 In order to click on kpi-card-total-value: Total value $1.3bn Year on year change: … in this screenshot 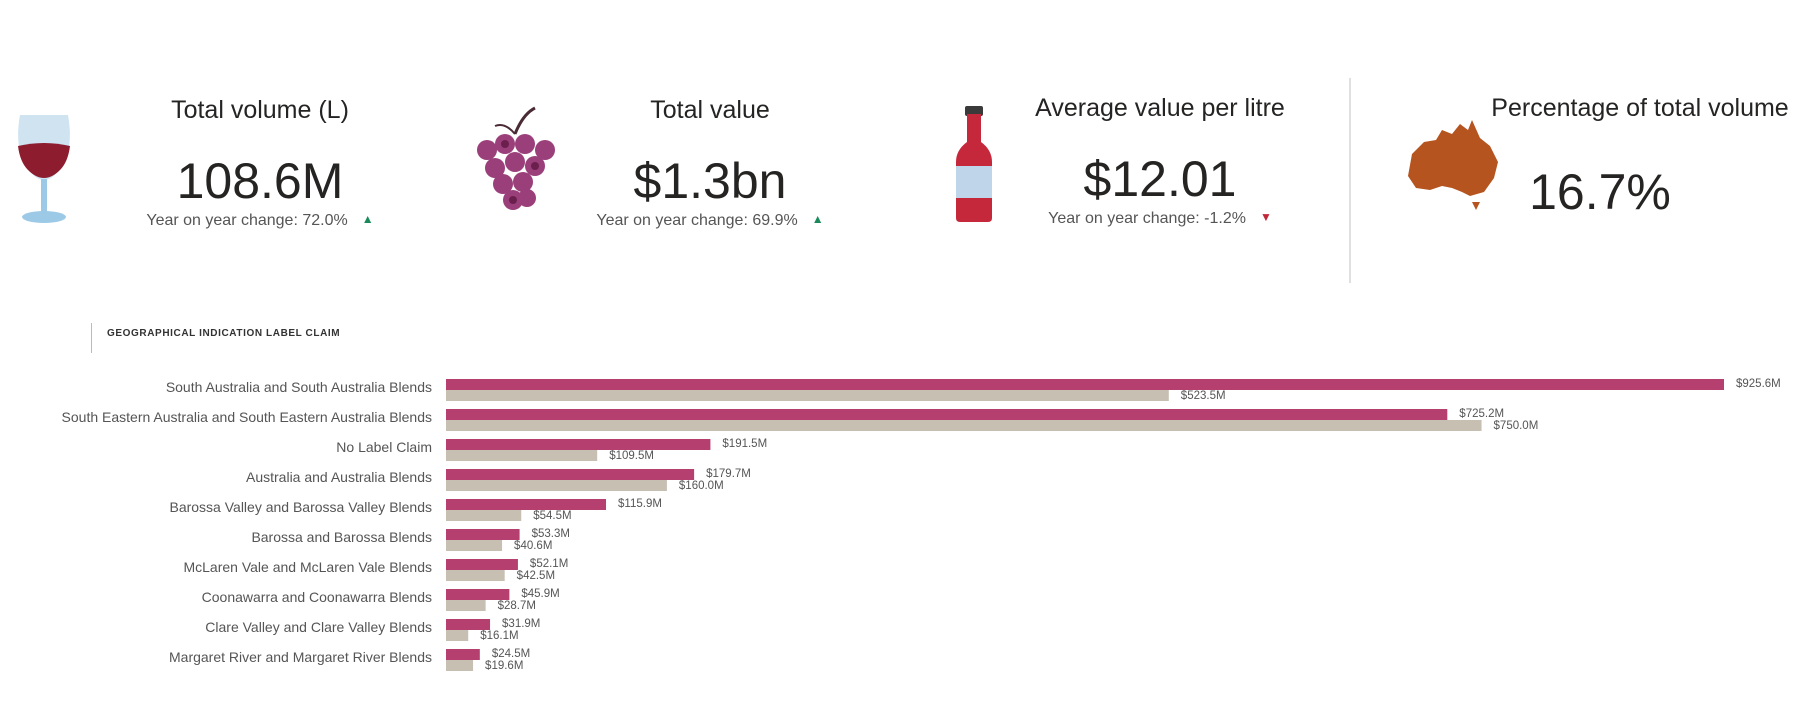, I will do `click(675, 160)`.